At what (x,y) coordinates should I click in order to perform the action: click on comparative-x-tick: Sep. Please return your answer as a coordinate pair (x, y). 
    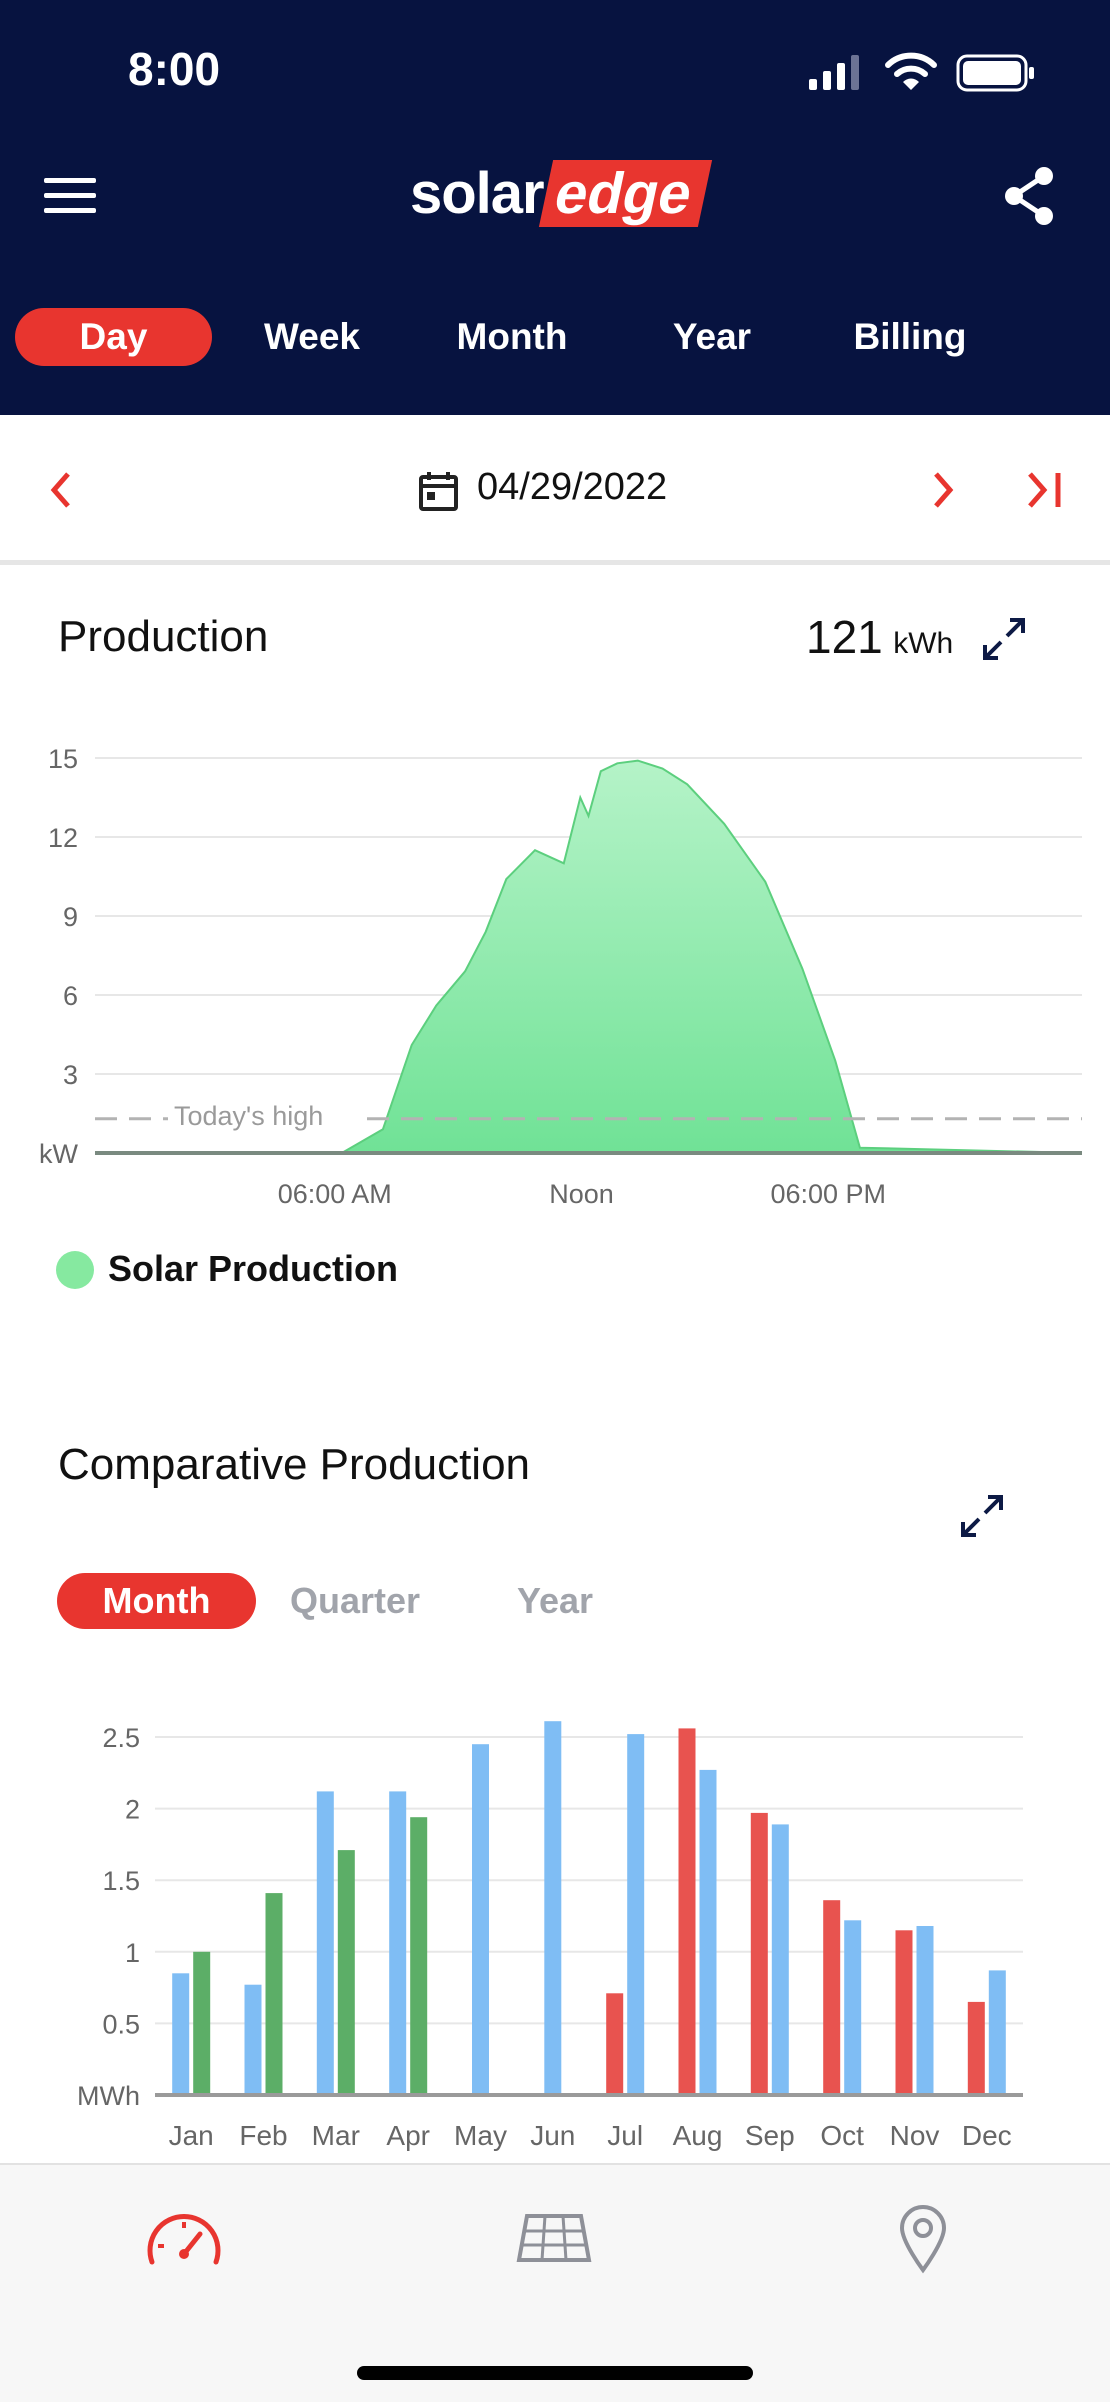
    Looking at the image, I should click on (770, 2135).